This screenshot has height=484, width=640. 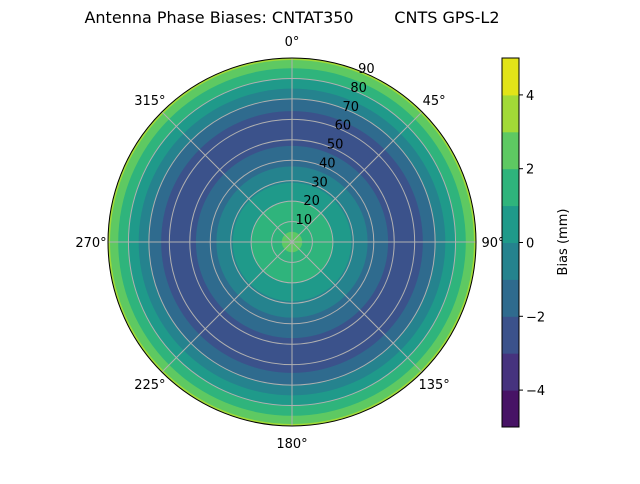 What do you see at coordinates (434, 101) in the screenshot?
I see `angle-tick-label: 45°` at bounding box center [434, 101].